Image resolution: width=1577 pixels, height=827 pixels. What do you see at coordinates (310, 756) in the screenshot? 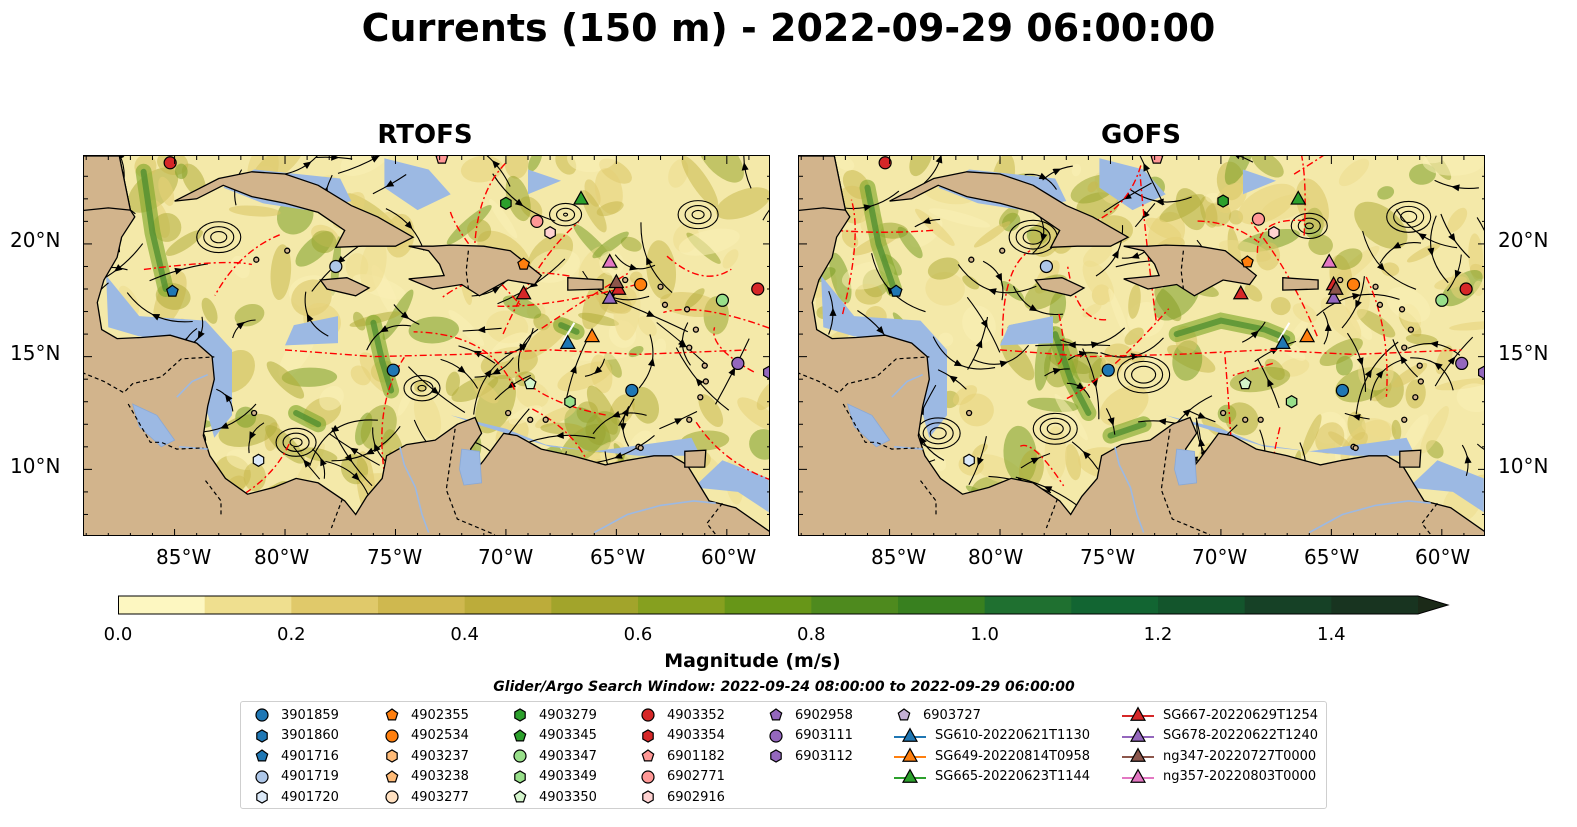
I see `legend-label: 4901716` at bounding box center [310, 756].